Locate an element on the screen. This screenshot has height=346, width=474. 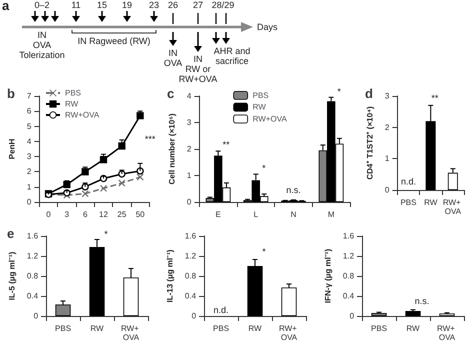
text: 19 is located at coordinates (127, 5).